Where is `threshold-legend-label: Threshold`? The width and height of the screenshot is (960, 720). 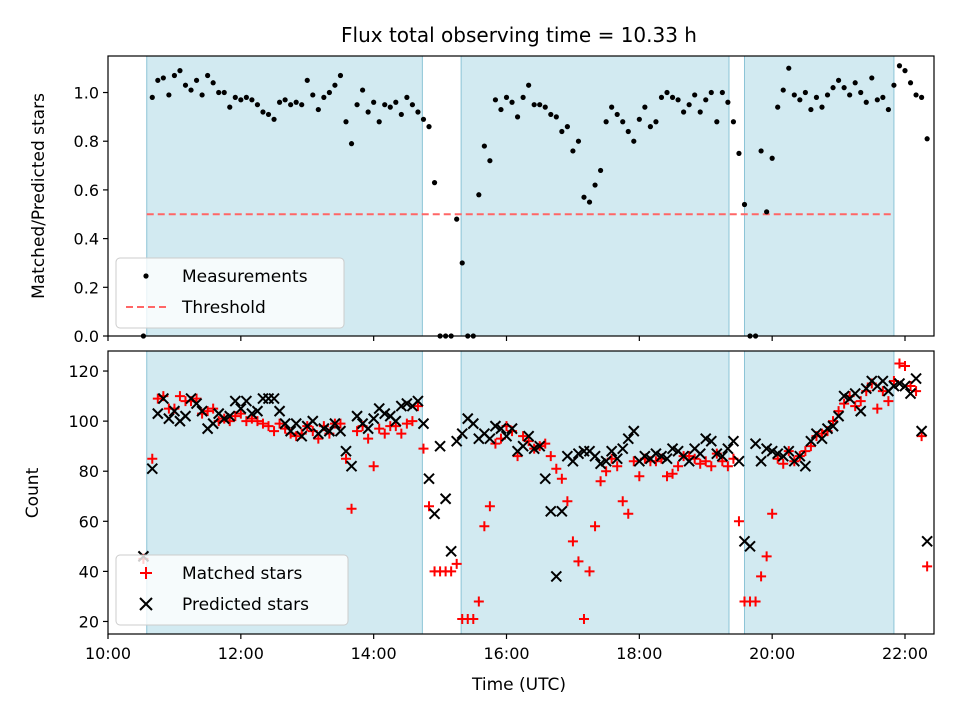
threshold-legend-label: Threshold is located at coordinates (223, 308).